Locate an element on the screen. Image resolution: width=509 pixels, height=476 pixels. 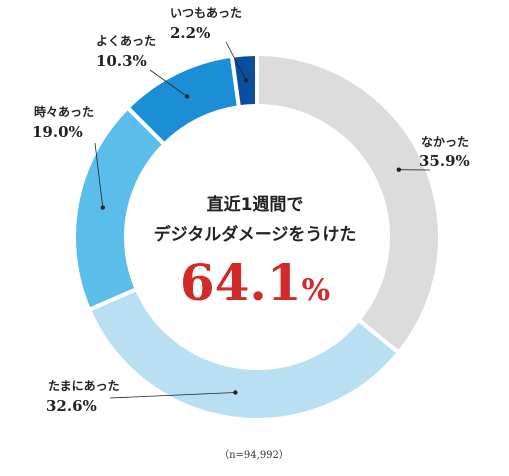
slice-label-tamani: たまにあった is located at coordinates (84, 386).